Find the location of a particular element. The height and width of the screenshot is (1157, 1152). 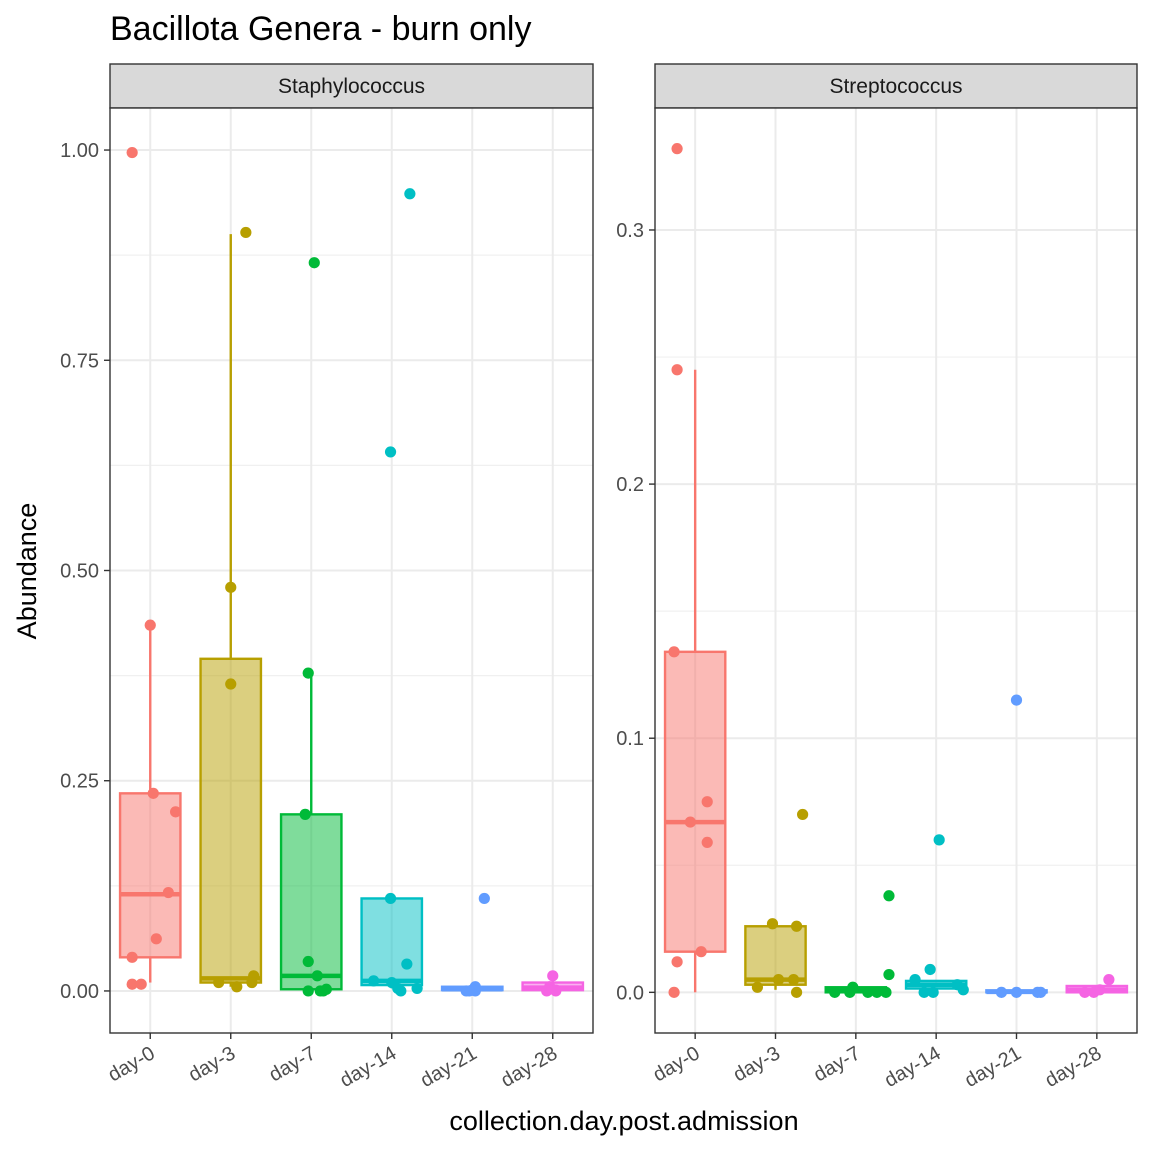

y-tick-label: 0.3 is located at coordinates (630, 231).